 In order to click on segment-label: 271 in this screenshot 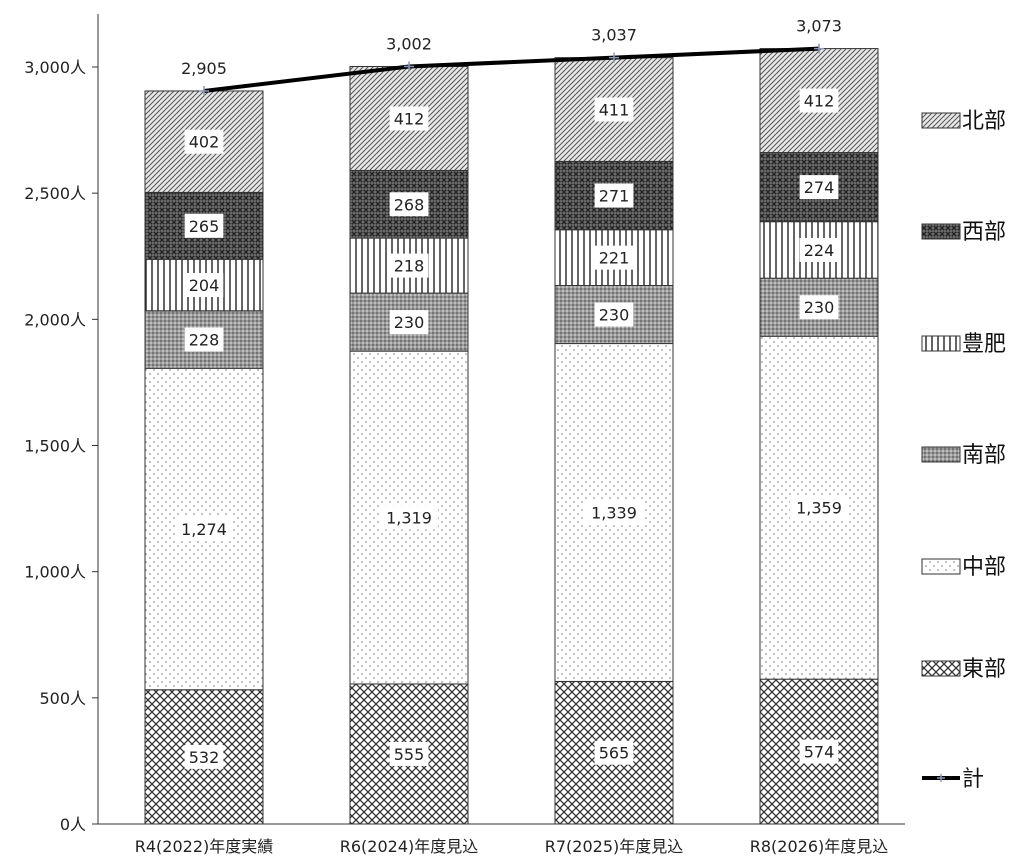, I will do `click(614, 196)`.